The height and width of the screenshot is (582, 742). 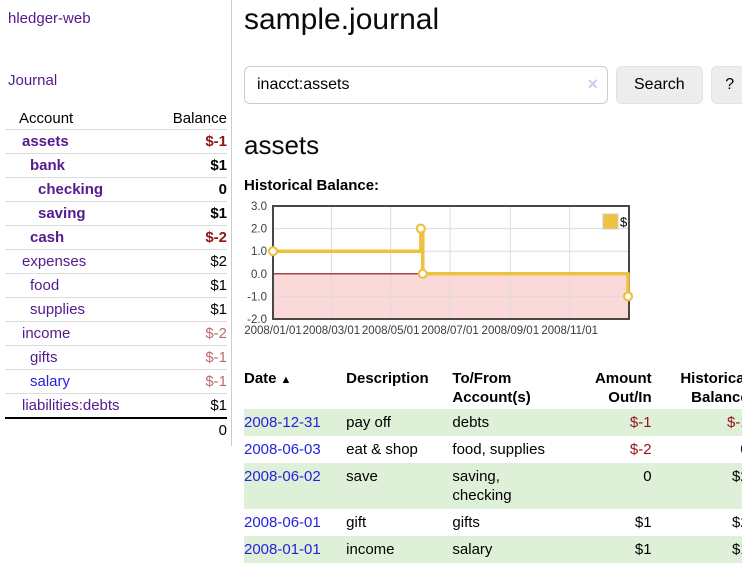 What do you see at coordinates (624, 222) in the screenshot?
I see `legend-label: $` at bounding box center [624, 222].